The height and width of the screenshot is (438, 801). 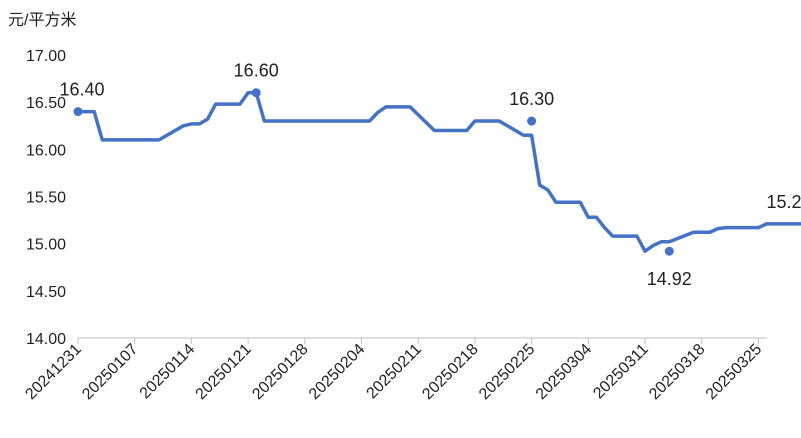 What do you see at coordinates (450, 372) in the screenshot?
I see `x-tick-label: 20250218` at bounding box center [450, 372].